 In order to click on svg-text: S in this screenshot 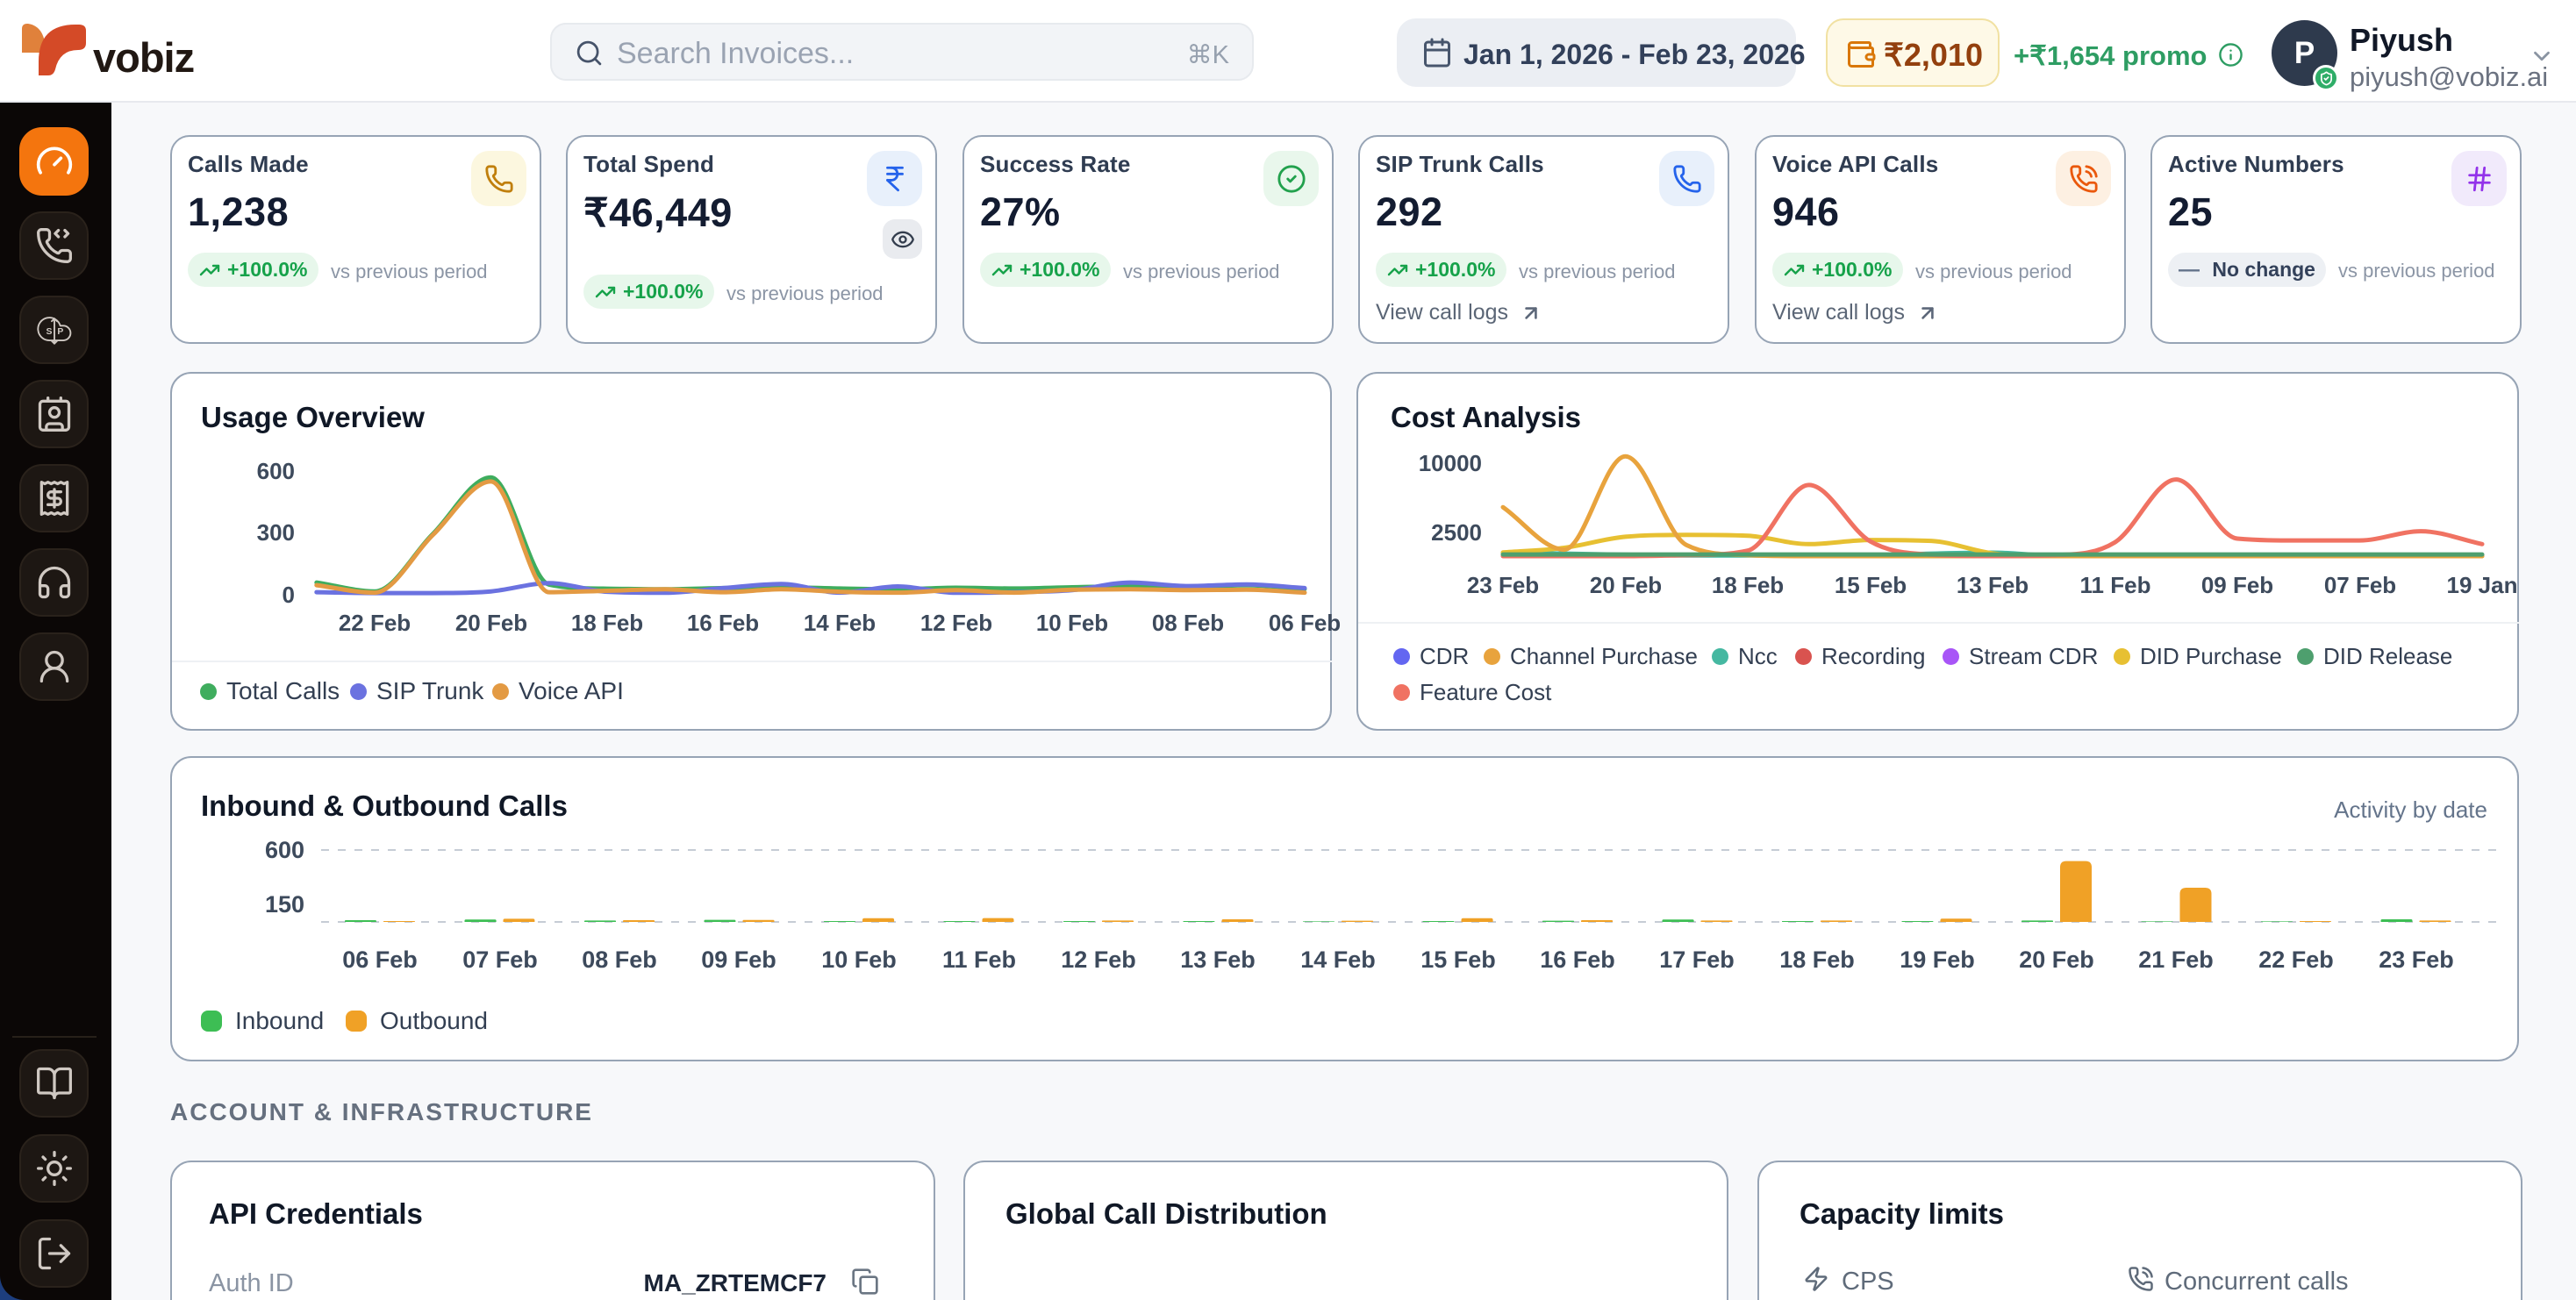, I will do `click(49, 332)`.